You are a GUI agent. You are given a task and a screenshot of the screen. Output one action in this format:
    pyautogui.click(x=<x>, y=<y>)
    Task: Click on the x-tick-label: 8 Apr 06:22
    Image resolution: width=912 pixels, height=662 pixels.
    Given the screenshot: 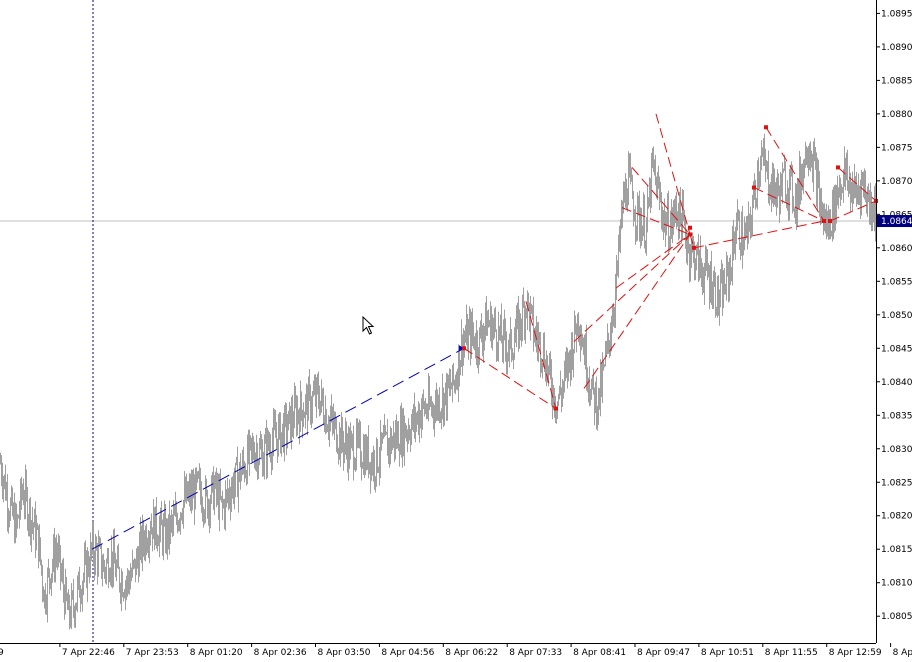 What is the action you would take?
    pyautogui.click(x=471, y=653)
    